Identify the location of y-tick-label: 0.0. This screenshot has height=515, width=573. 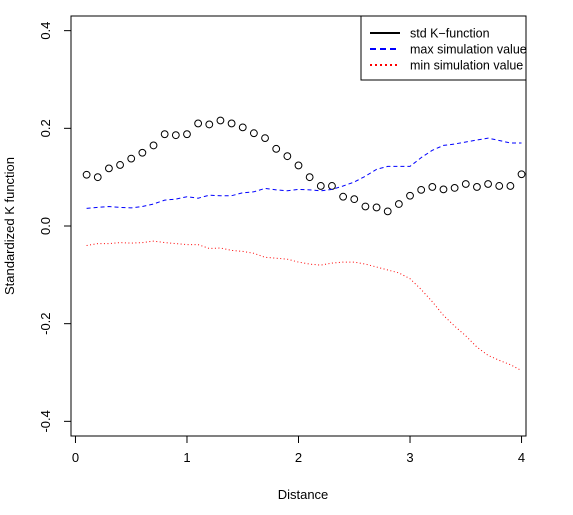
(45, 226).